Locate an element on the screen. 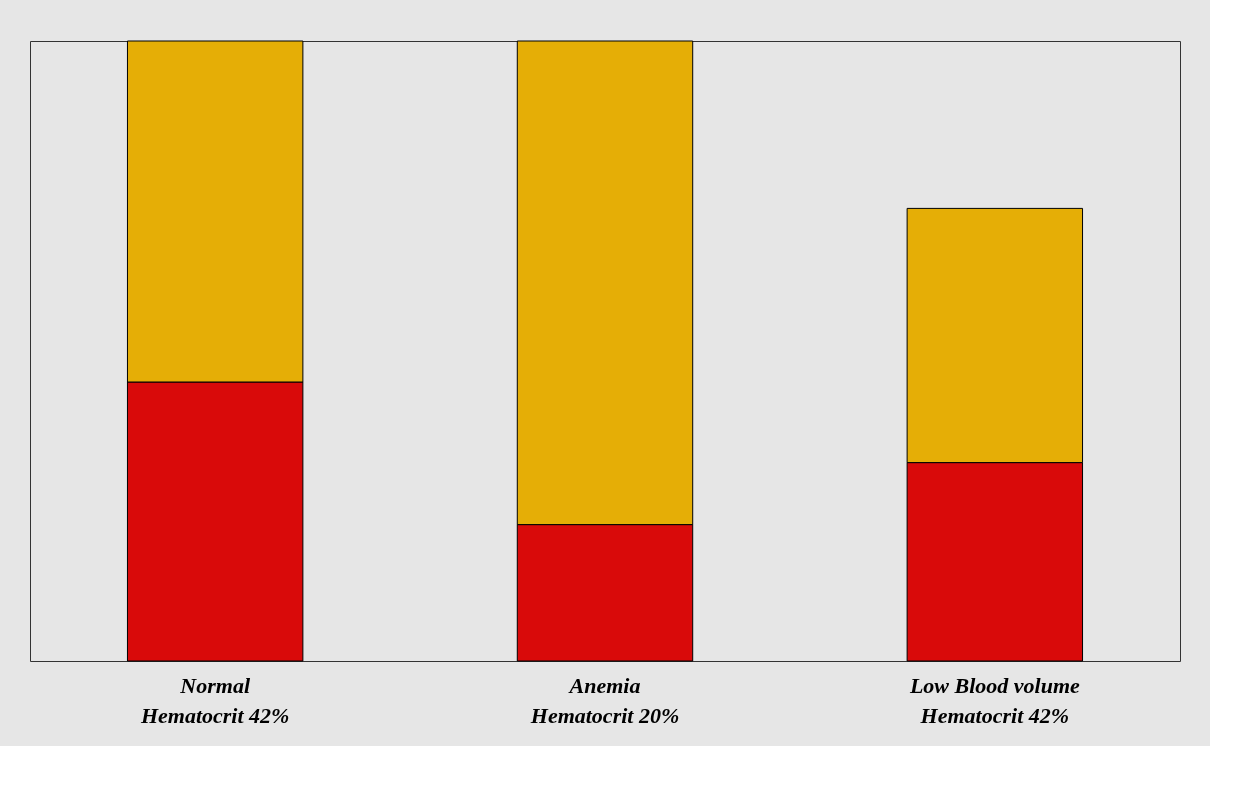 The width and height of the screenshot is (1253, 802). x-tick-label: Anemia Hematocrit 20% is located at coordinates (604, 700).